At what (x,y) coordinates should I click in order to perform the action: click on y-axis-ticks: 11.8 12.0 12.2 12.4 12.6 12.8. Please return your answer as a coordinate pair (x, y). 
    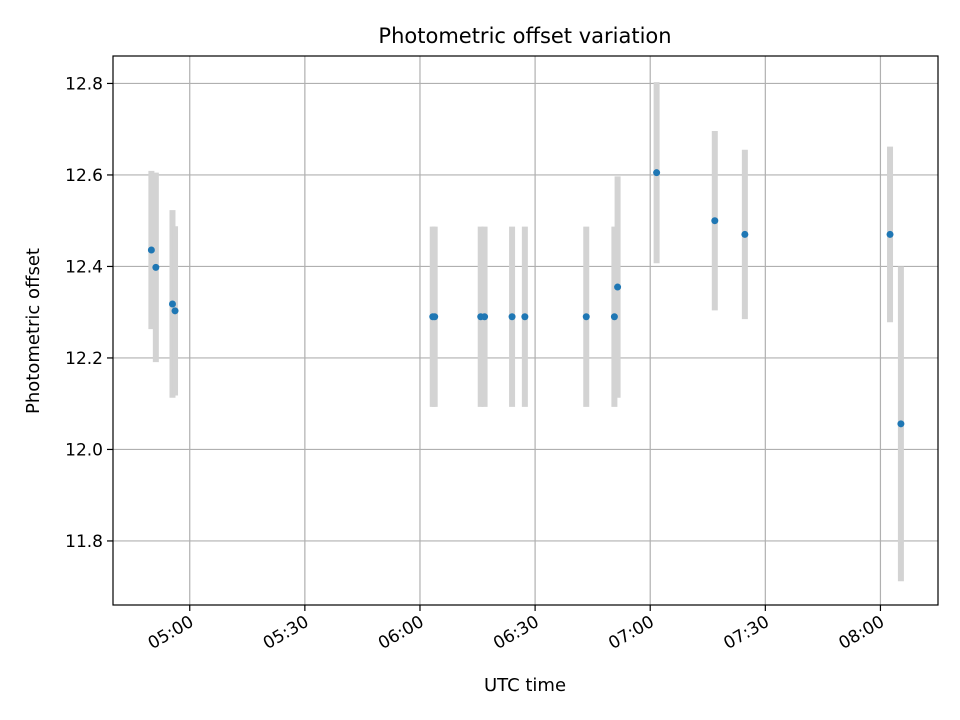
    Looking at the image, I should click on (89, 313).